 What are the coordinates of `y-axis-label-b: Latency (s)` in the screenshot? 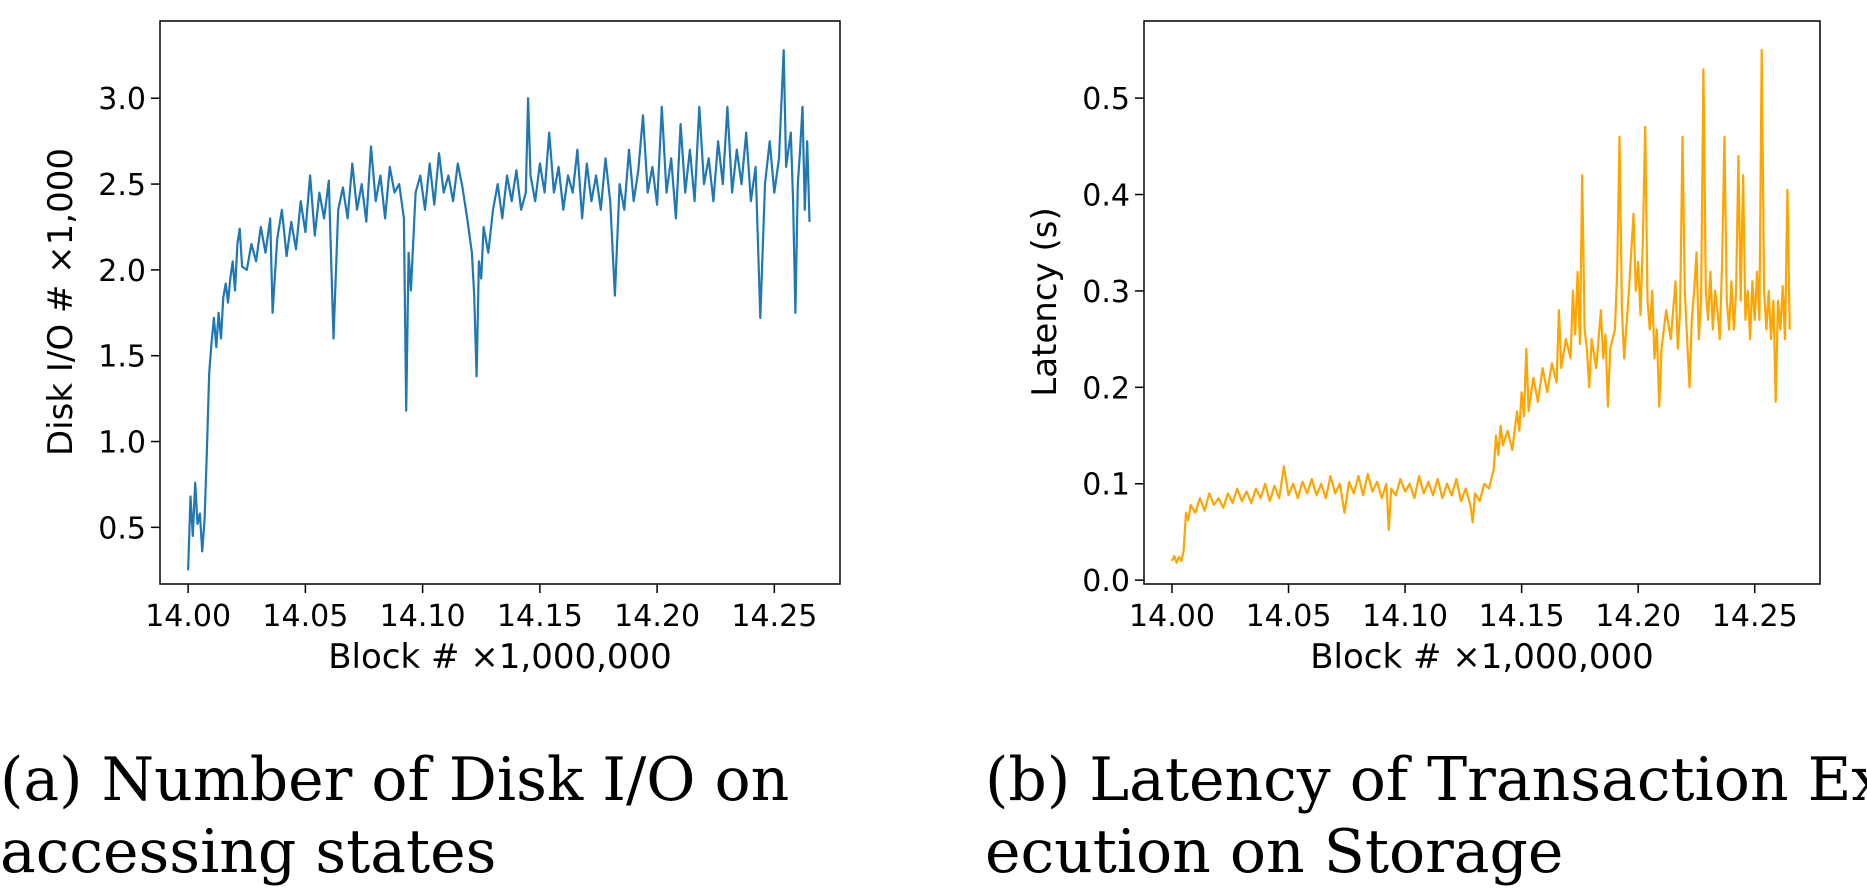 It's located at (1045, 301).